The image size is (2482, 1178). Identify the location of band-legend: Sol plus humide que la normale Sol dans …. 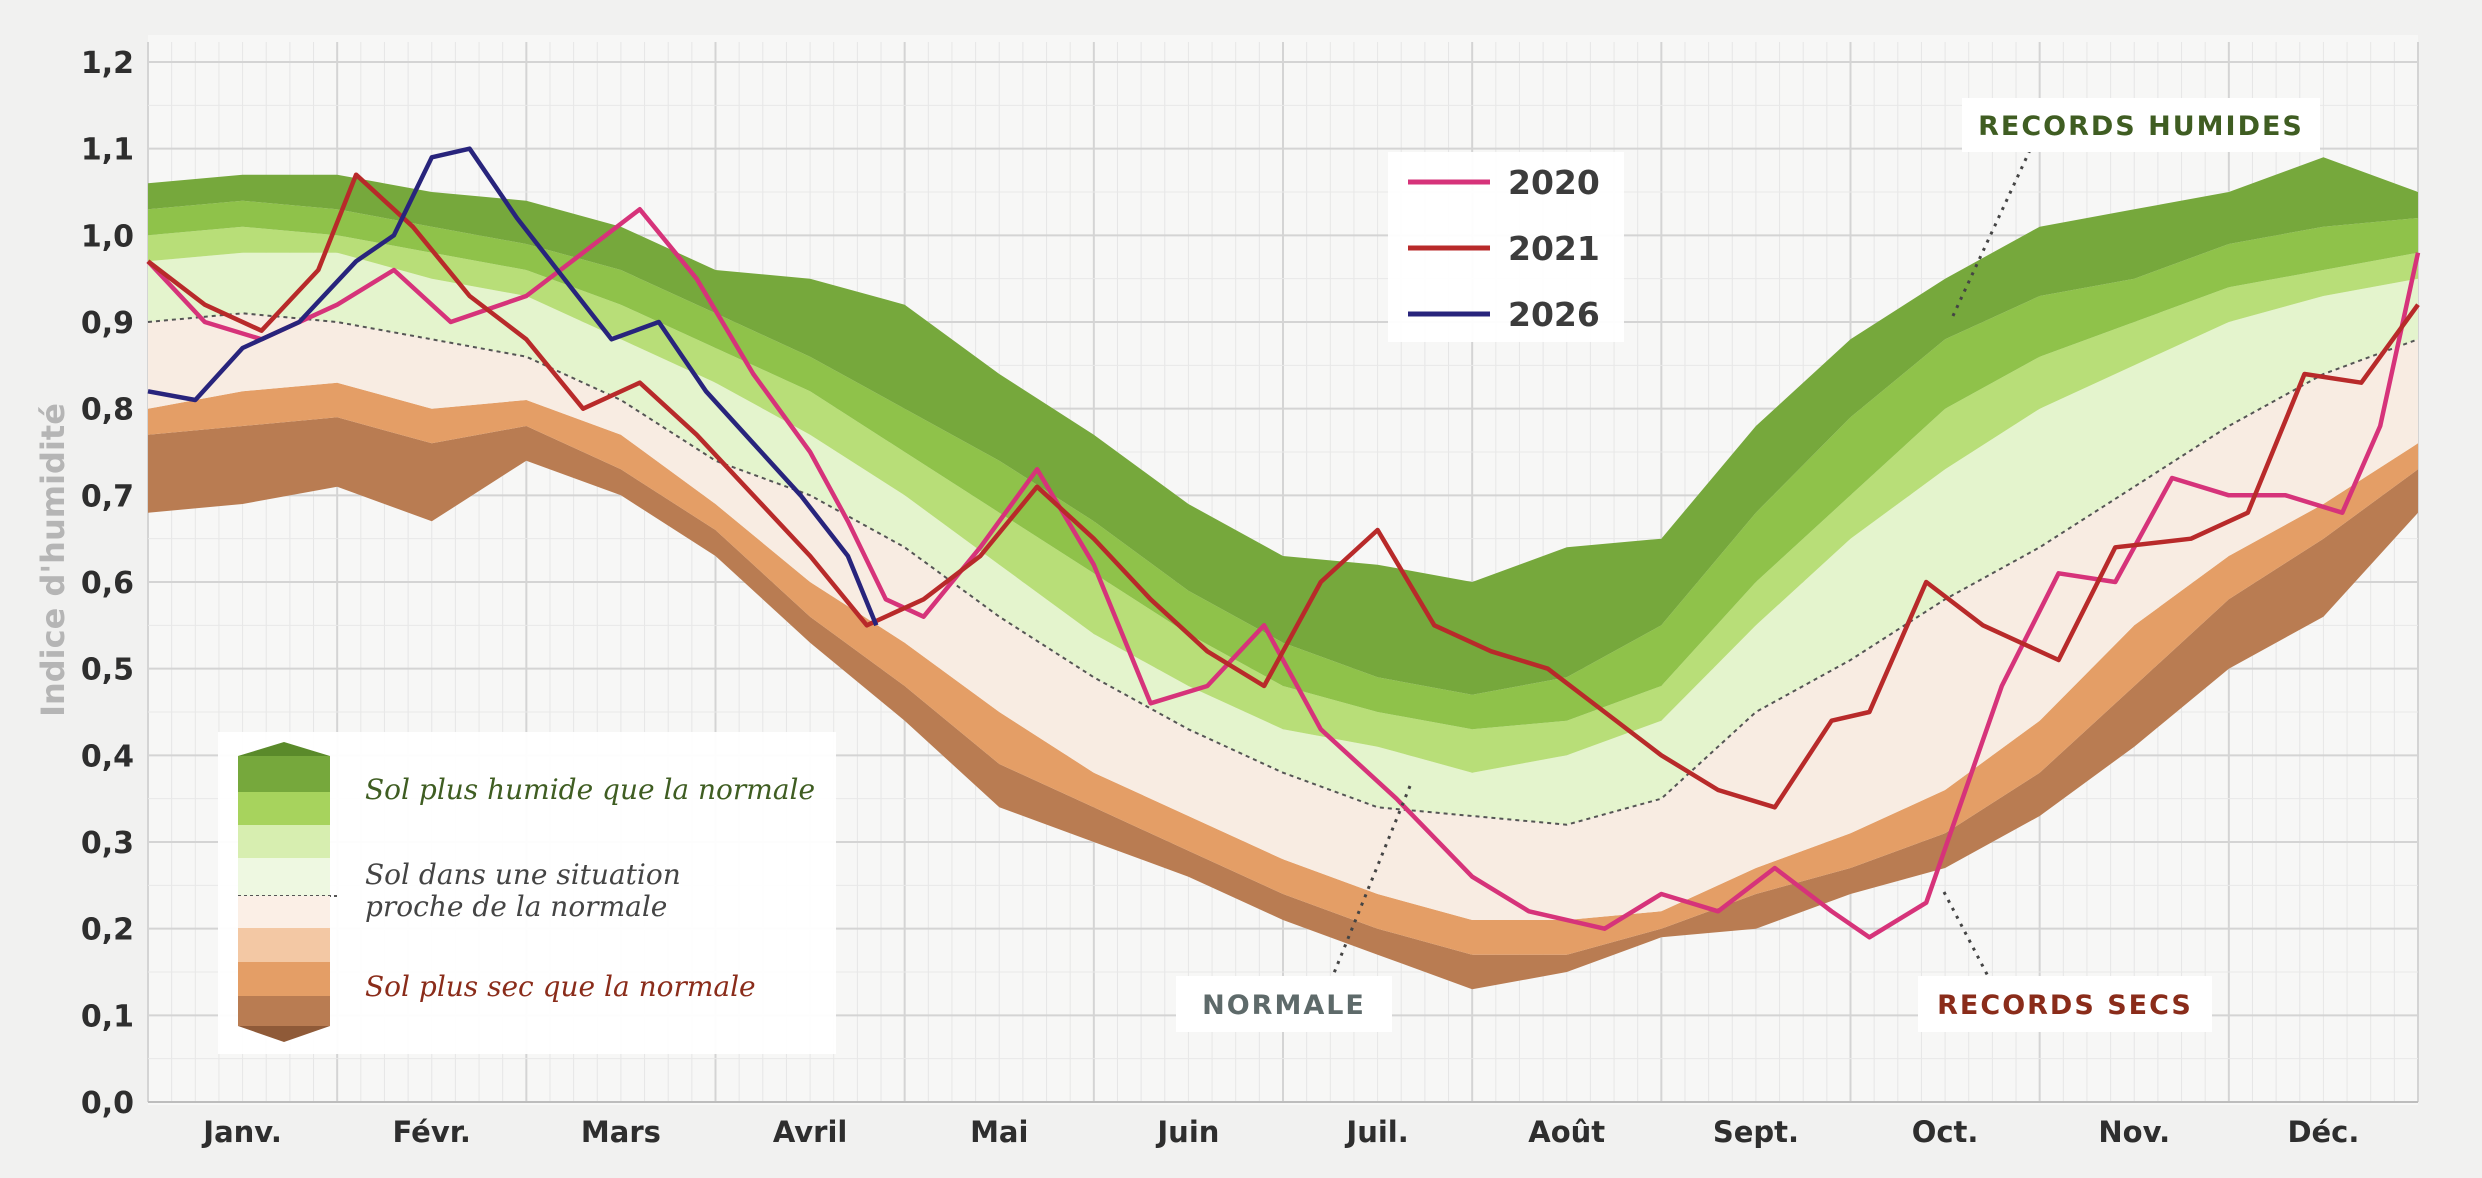
(527, 893).